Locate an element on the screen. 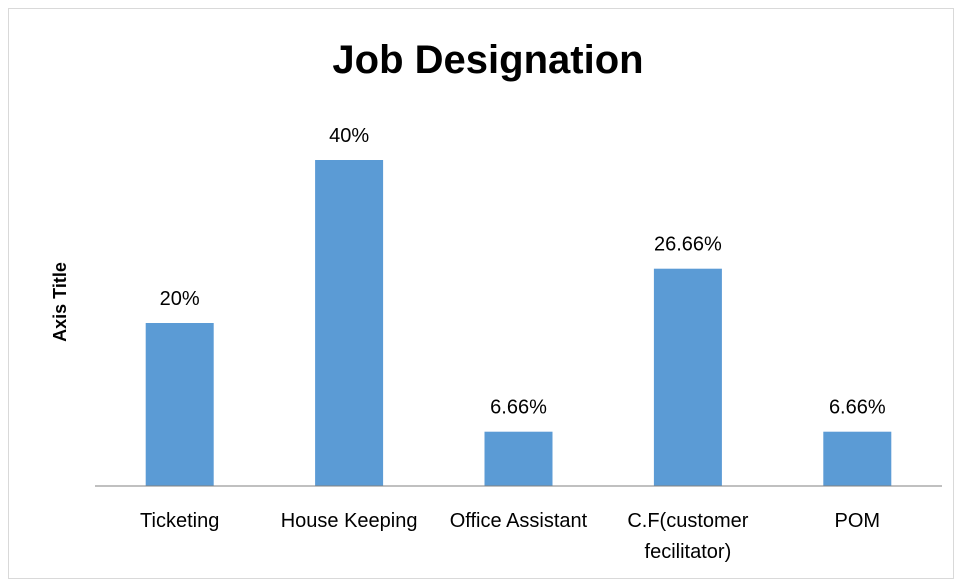  x-tick-label-1: House Keeping is located at coordinates (349, 521).